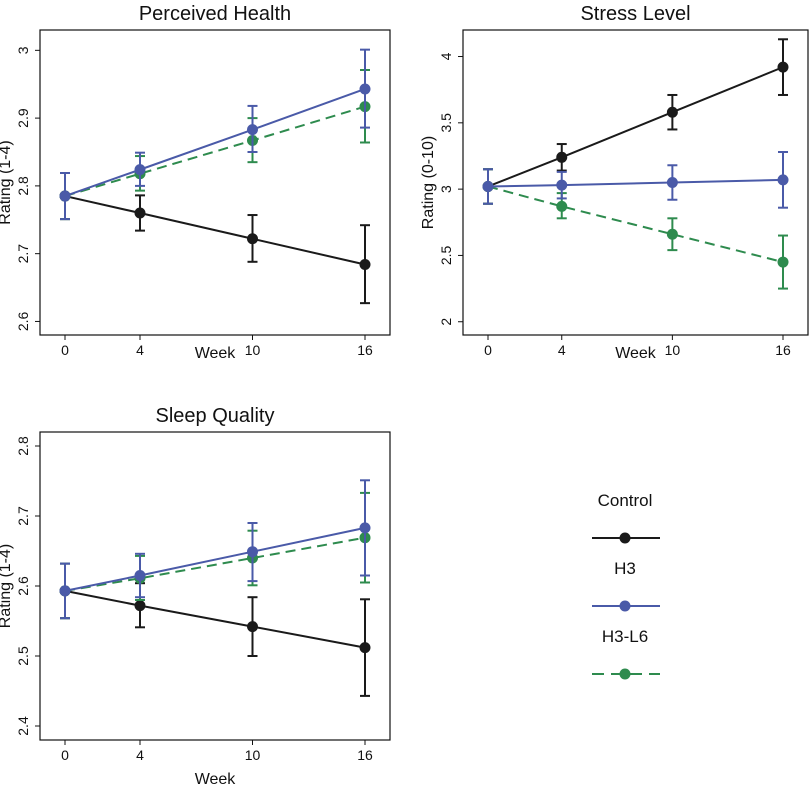  What do you see at coordinates (625, 500) in the screenshot?
I see `legend-label-control: Control` at bounding box center [625, 500].